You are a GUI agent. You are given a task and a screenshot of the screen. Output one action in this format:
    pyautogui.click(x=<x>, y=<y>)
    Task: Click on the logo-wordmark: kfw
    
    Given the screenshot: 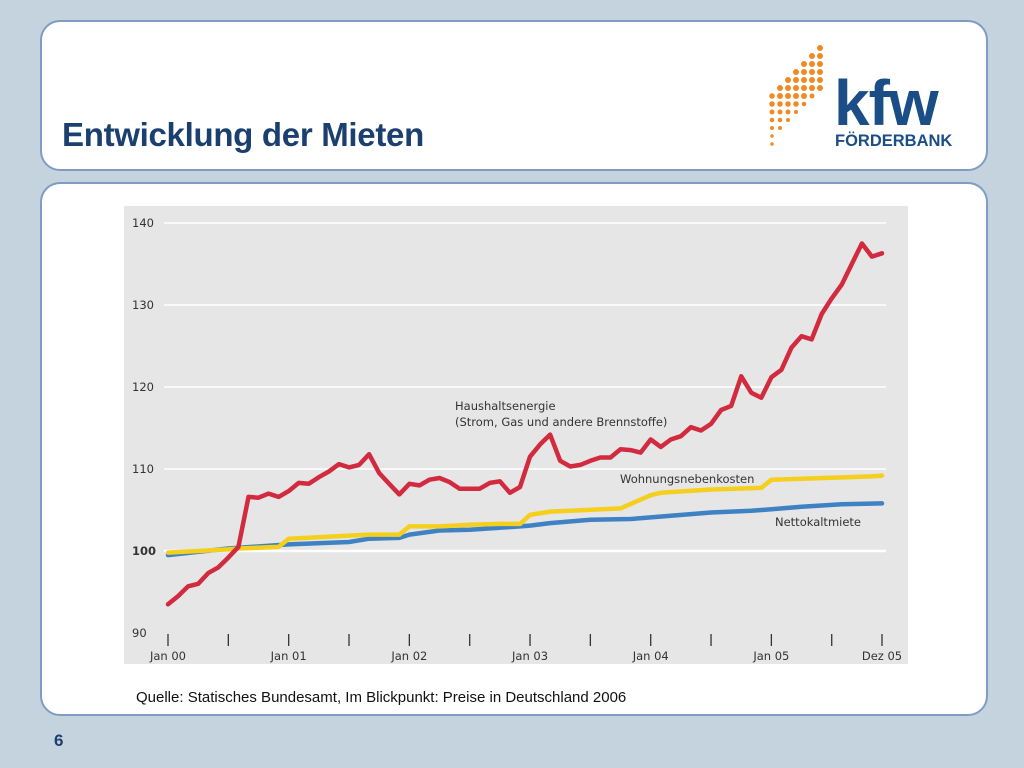 What is the action you would take?
    pyautogui.click(x=886, y=103)
    